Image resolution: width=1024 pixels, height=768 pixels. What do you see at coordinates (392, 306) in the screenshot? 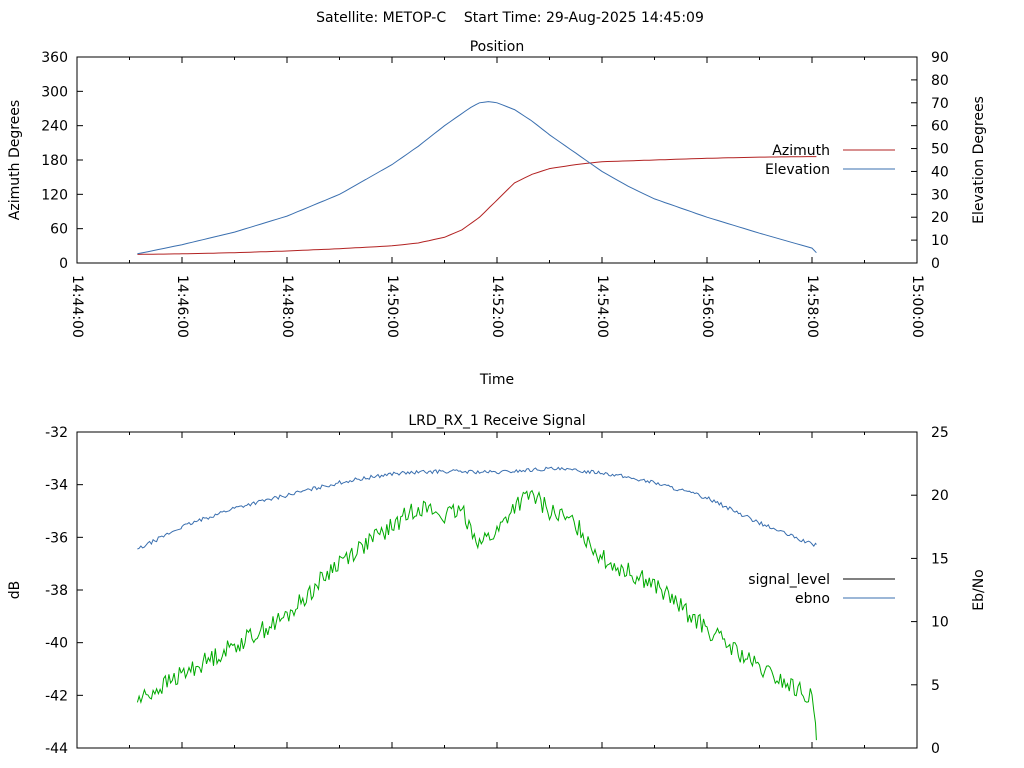
I see `x-tick-label: 14:50:00` at bounding box center [392, 306].